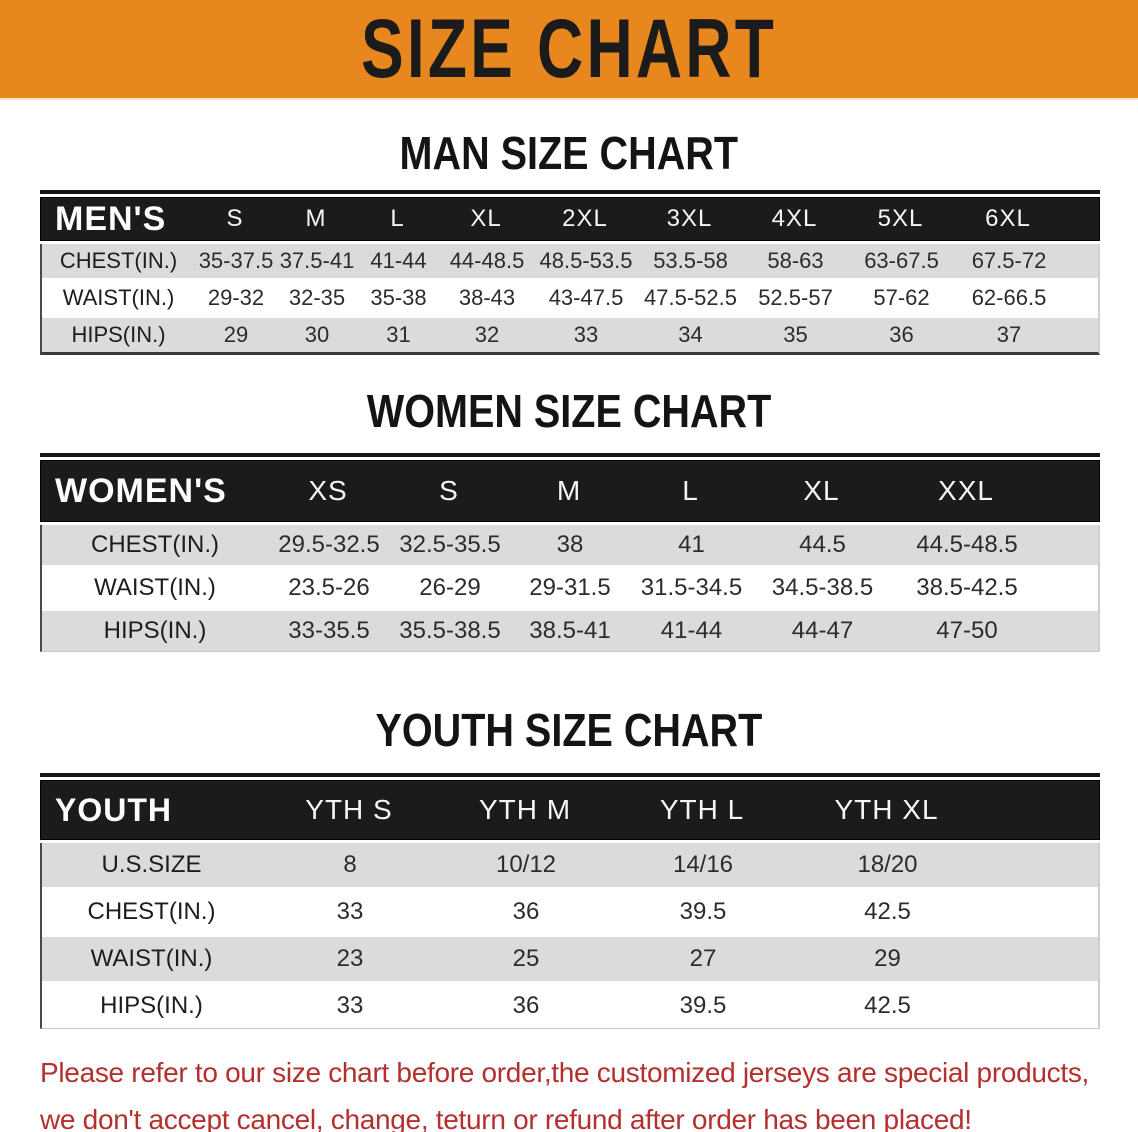 The height and width of the screenshot is (1132, 1138). I want to click on banner: SIZE CHART, so click(569, 50).